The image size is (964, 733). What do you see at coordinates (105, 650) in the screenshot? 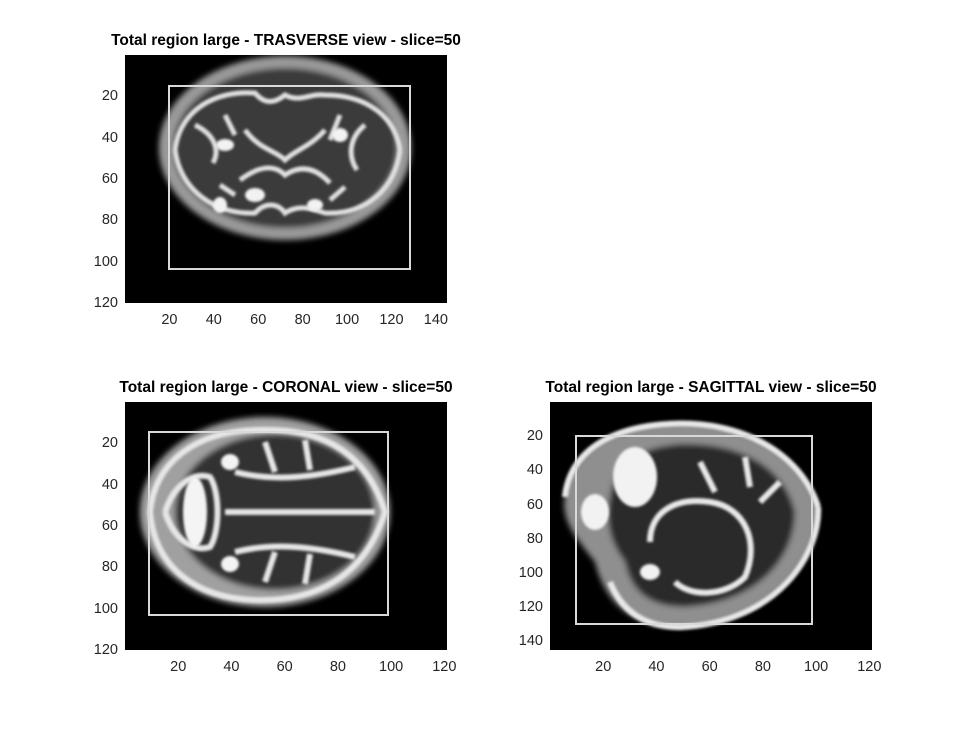
I see `coronal-ytick-label: 120` at bounding box center [105, 650].